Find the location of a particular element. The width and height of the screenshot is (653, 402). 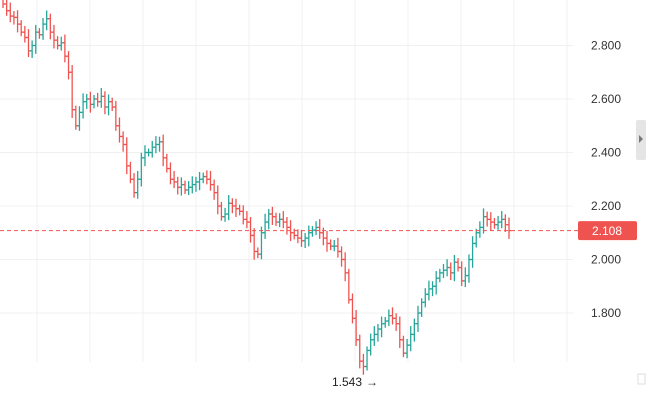

y-tick-label: 2.800 is located at coordinates (606, 46).